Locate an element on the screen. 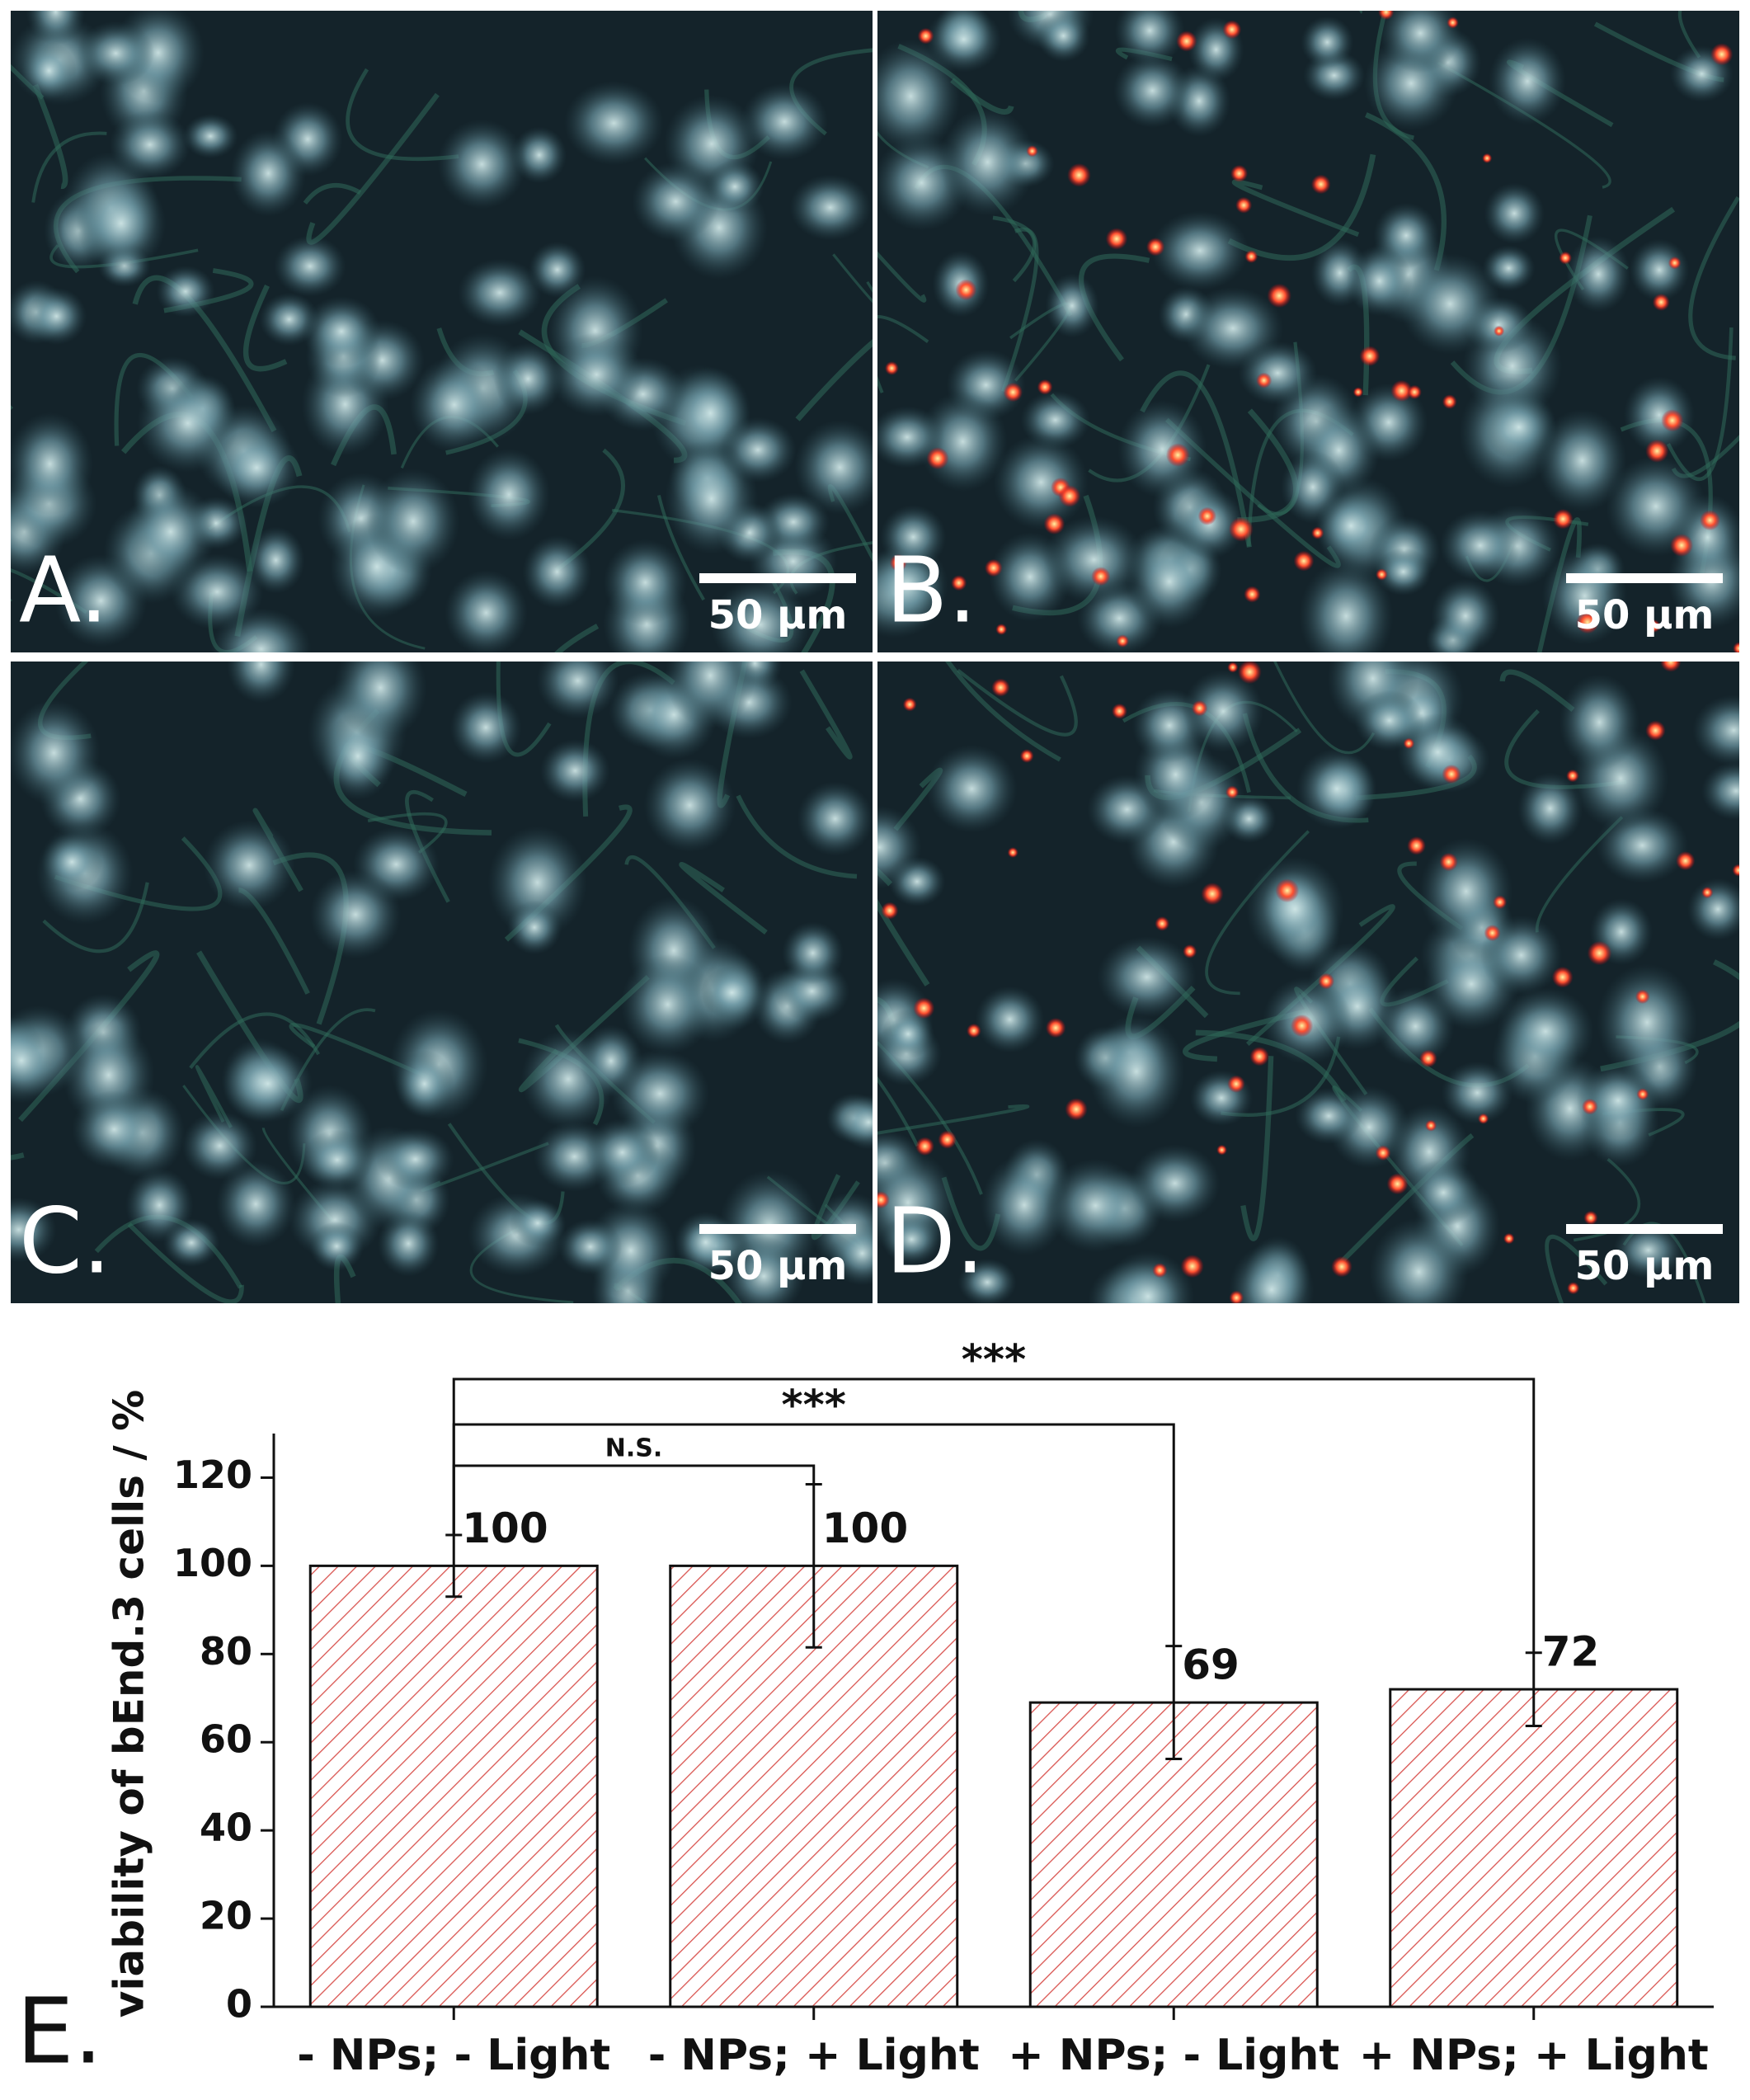 Image resolution: width=1750 pixels, height=2100 pixels. value-label: 72 is located at coordinates (1571, 1652).